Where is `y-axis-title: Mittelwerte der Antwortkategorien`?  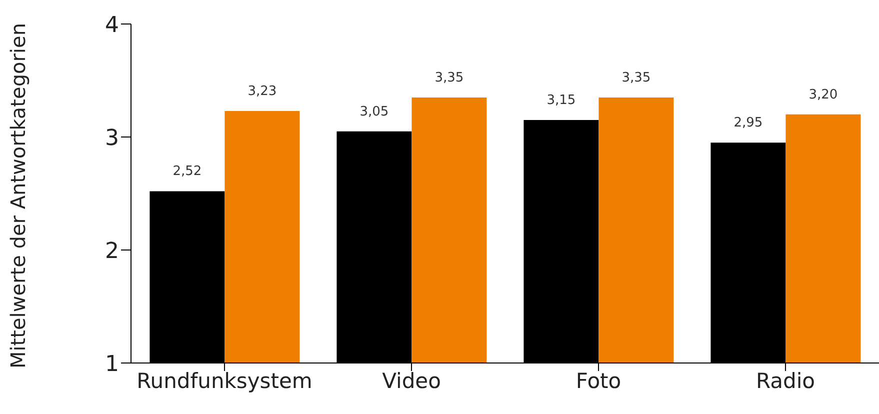 y-axis-title: Mittelwerte der Antwortkategorien is located at coordinates (18, 195).